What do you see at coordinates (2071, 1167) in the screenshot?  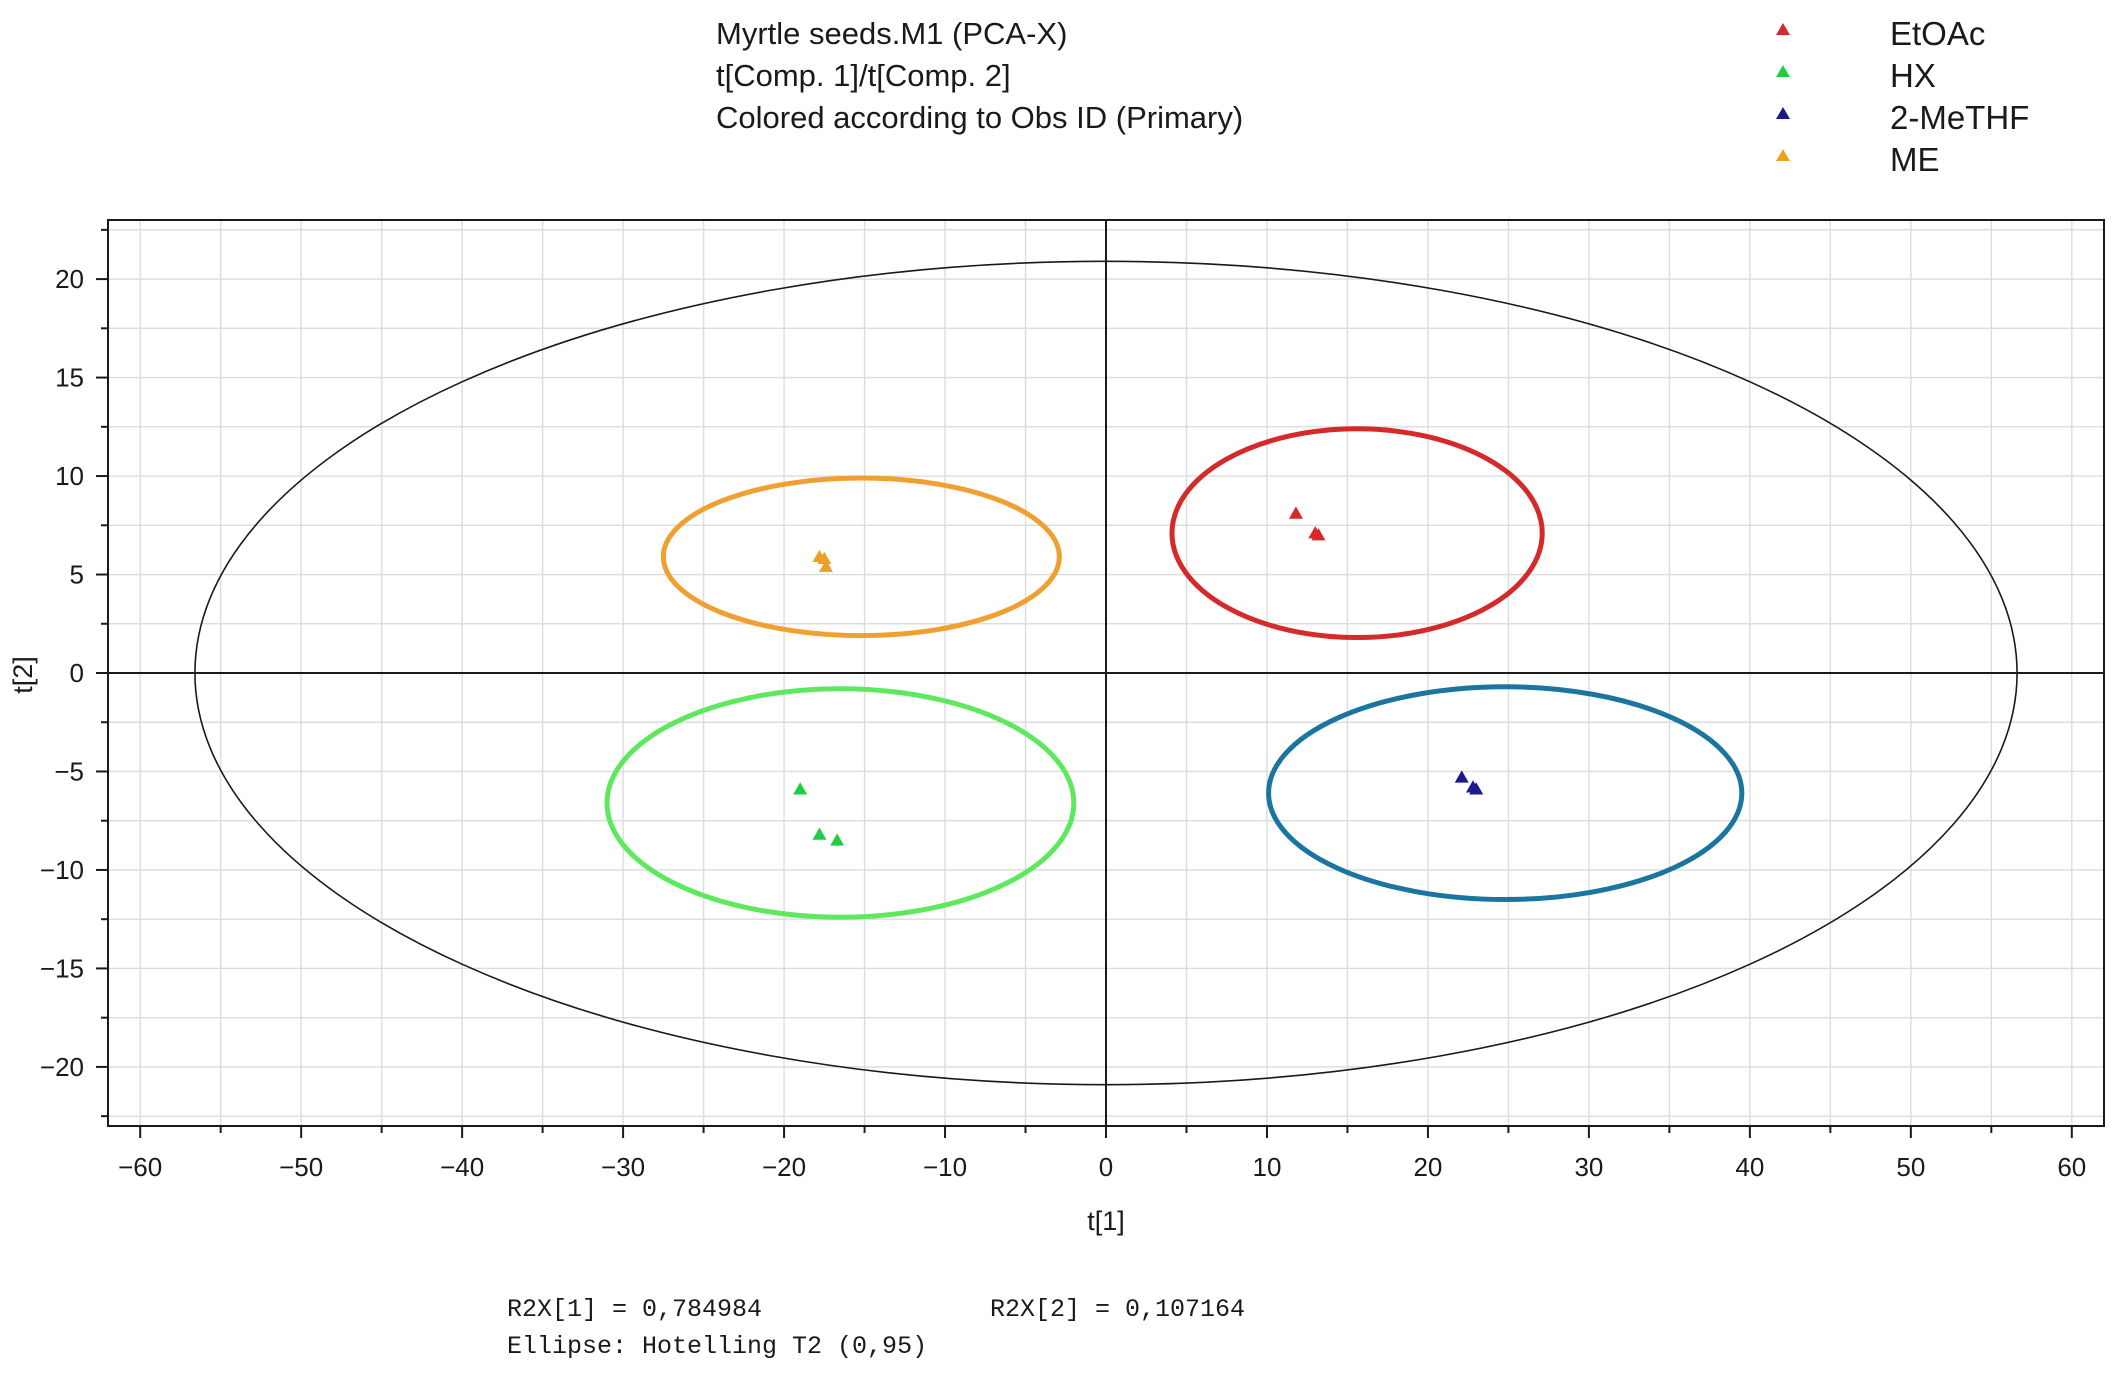 I see `x-tick-label: 60` at bounding box center [2071, 1167].